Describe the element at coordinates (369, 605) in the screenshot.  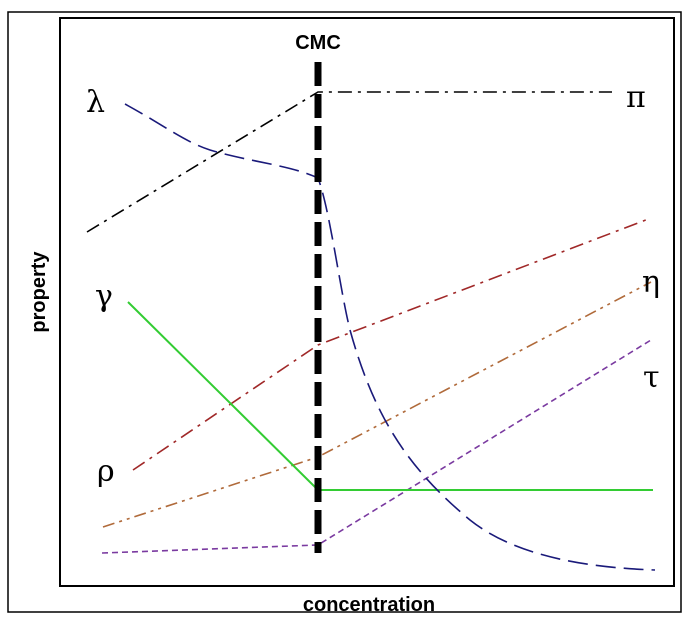
I see `x-axis-label: concentration` at that location.